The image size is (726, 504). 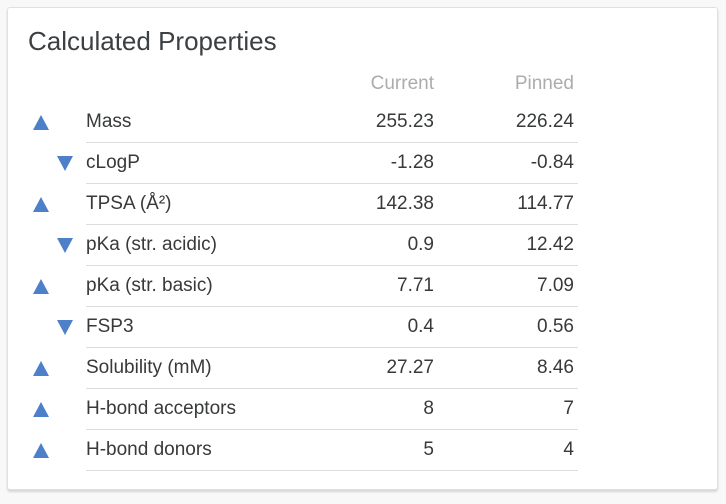 I want to click on row-content: pKa (str. basic) 7.71 7.09, so click(x=332, y=286).